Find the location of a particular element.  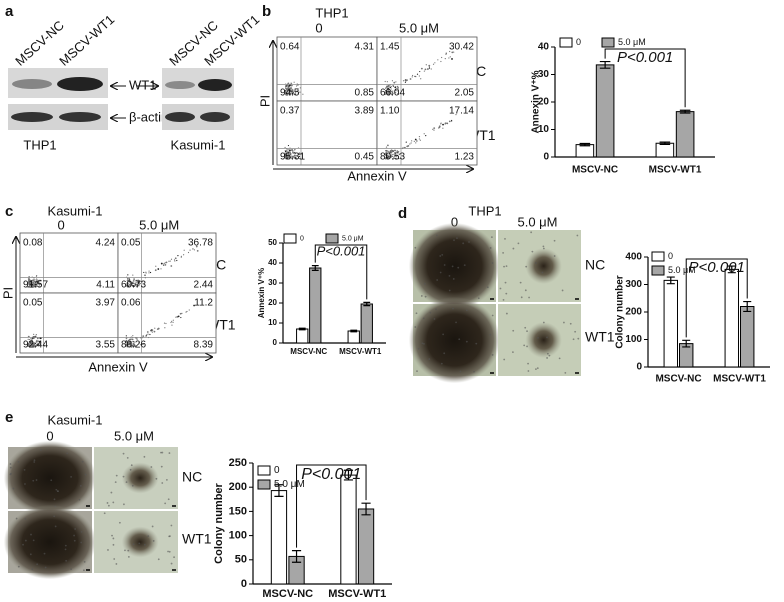

colony is located at coordinates (50, 478).